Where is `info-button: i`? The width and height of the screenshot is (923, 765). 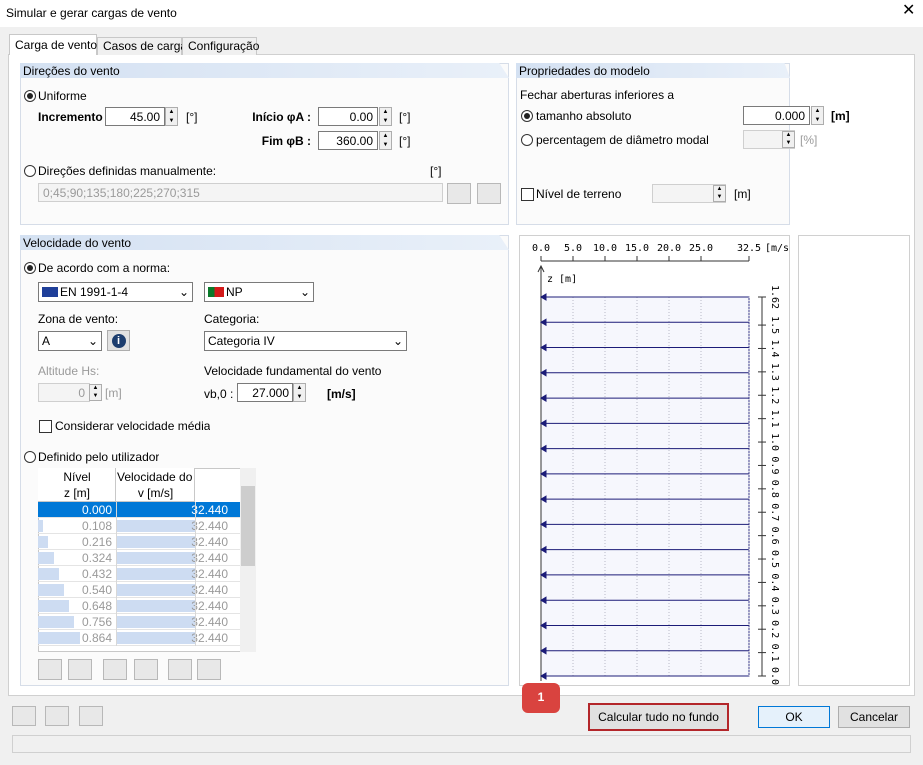 info-button: i is located at coordinates (118, 340).